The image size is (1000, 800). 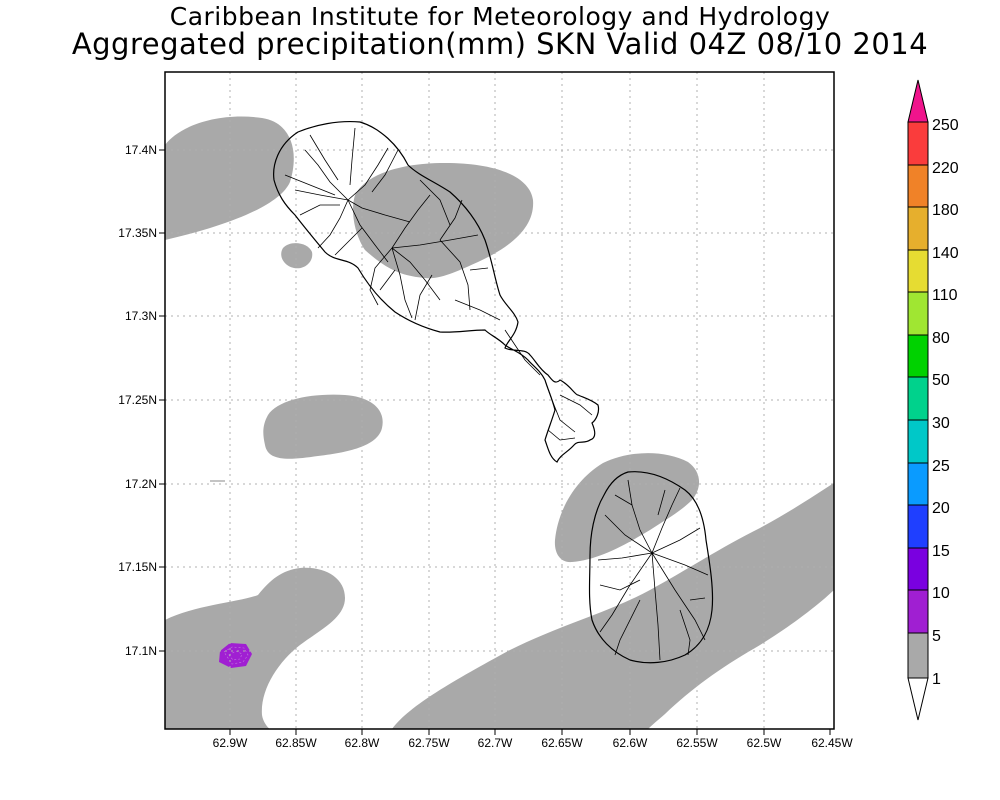 I want to click on x-tick-label: 62.55W, so click(x=697, y=743).